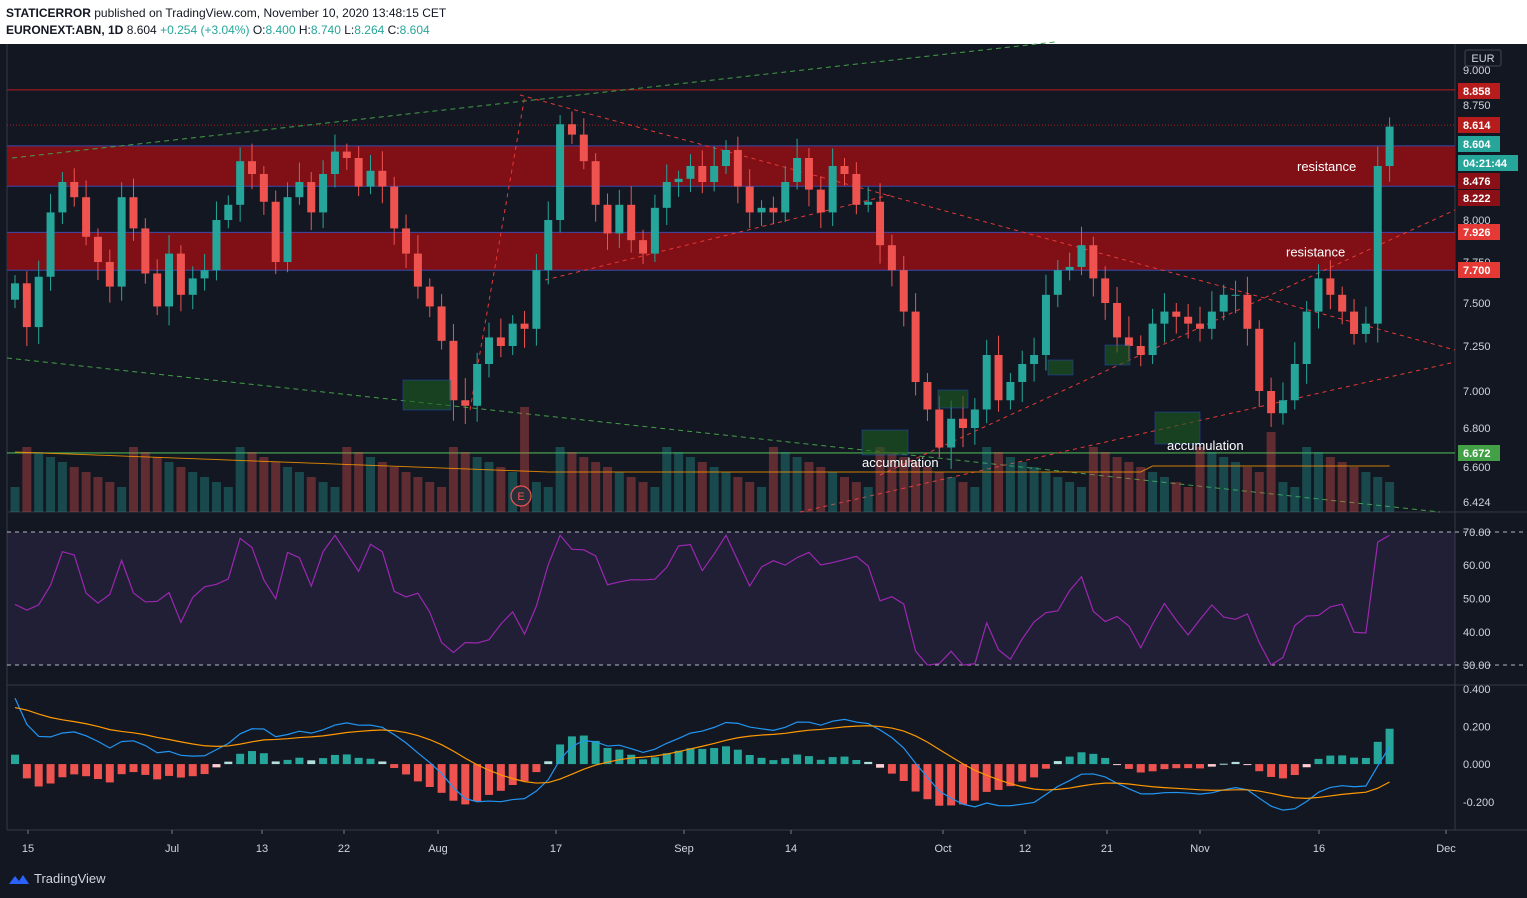 This screenshot has height=898, width=1527. I want to click on x-tick-label: Nov, so click(1200, 849).